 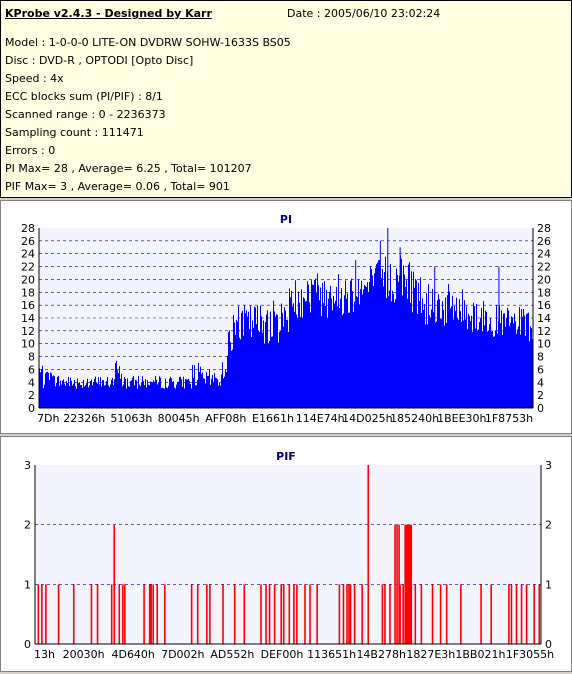 What do you see at coordinates (28, 228) in the screenshot?
I see `y-tick-label-left: 28` at bounding box center [28, 228].